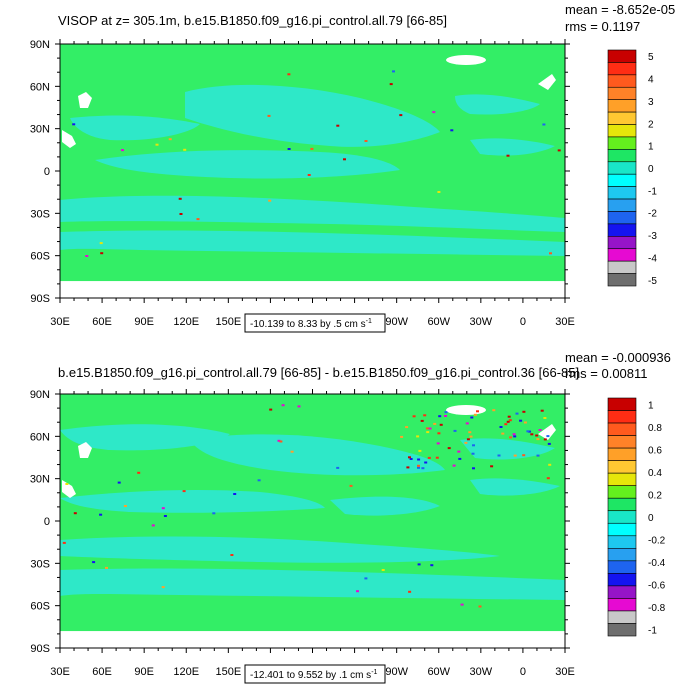 This screenshot has height=700, width=700. Describe the element at coordinates (523, 672) in the screenshot. I see `lon-label: 0` at that location.